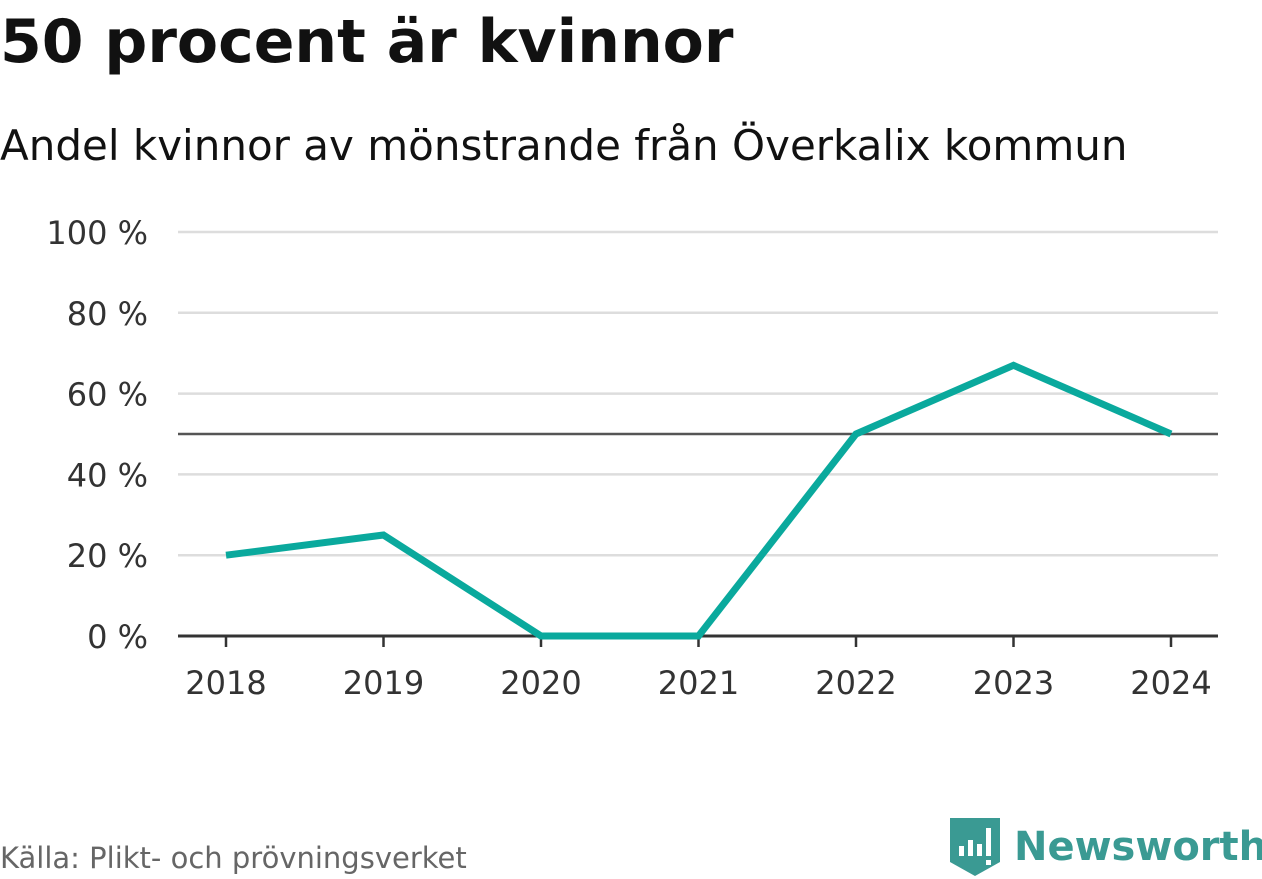 This screenshot has height=879, width=1262. I want to click on x-tick-label: 2021, so click(698, 683).